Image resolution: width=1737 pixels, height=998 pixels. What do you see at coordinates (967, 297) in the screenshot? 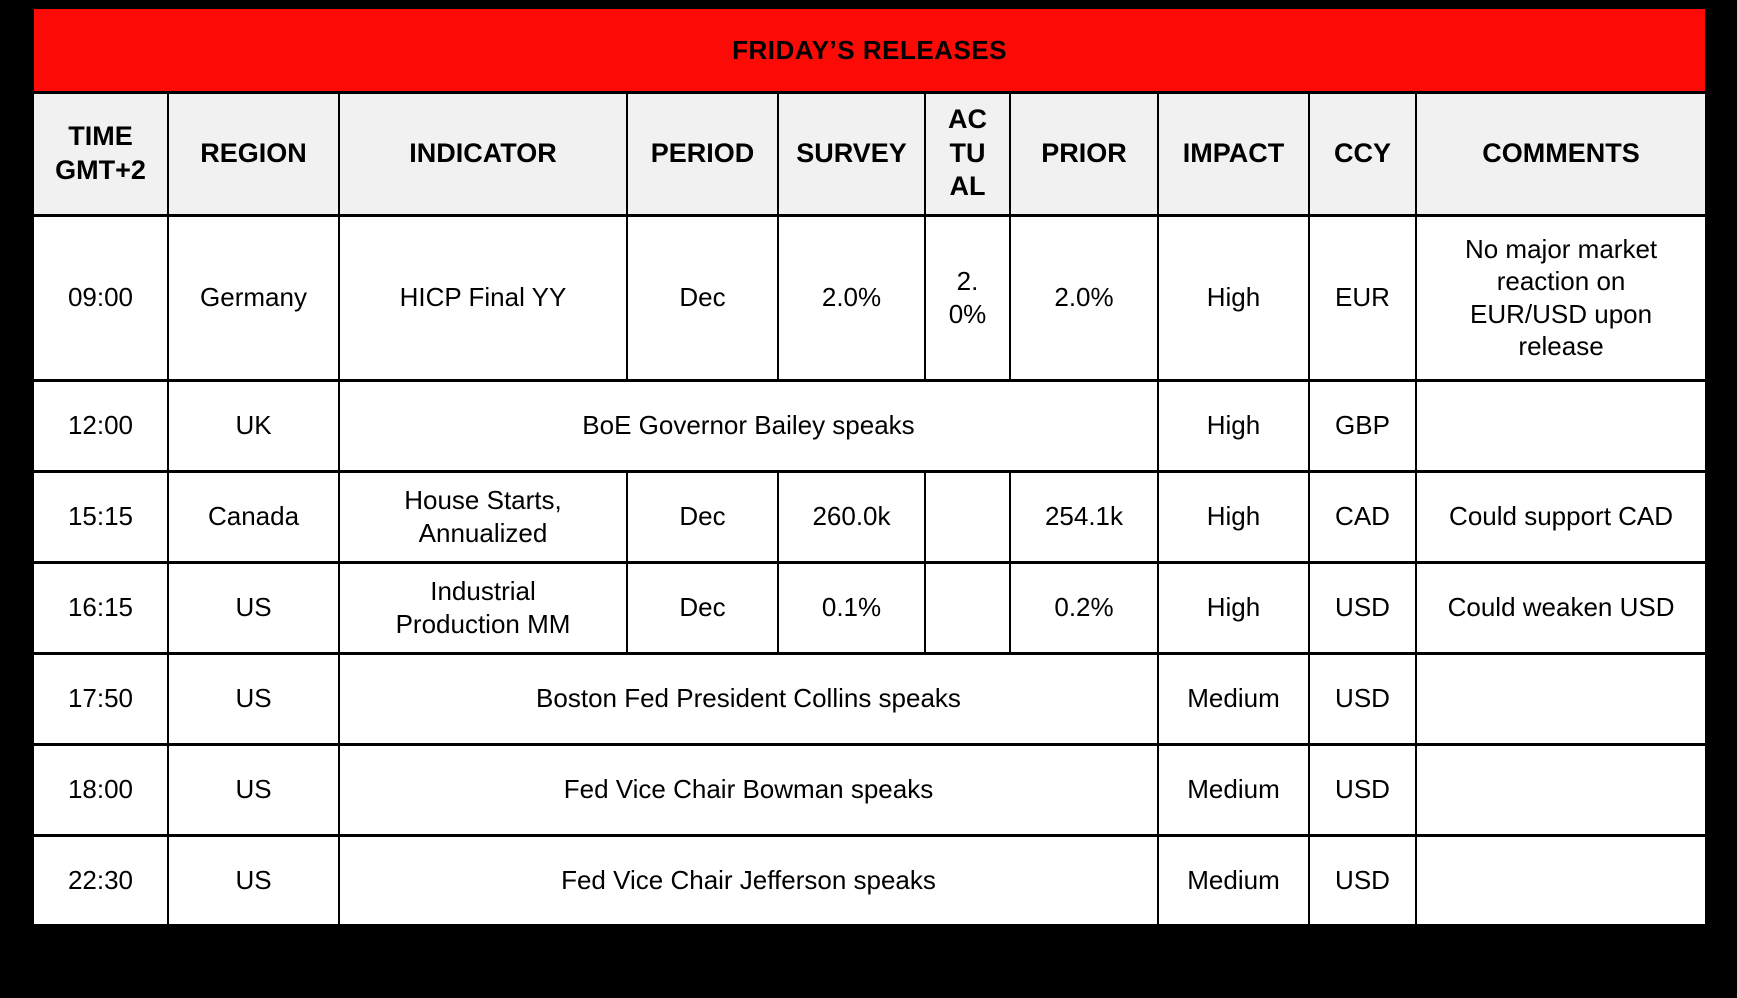
I see `actual-cell: 2.0%` at bounding box center [967, 297].